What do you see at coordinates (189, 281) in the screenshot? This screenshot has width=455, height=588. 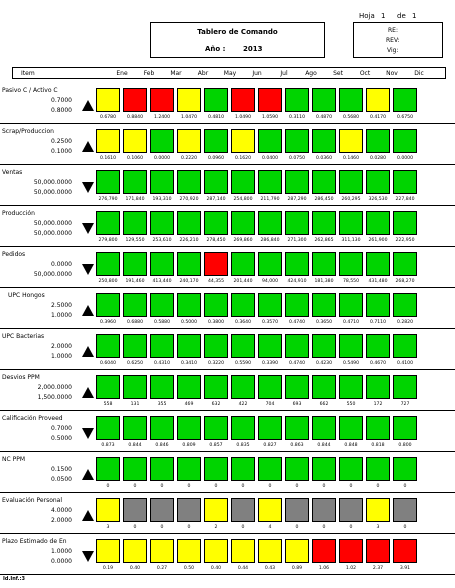 I see `monthly-value: 240,170` at bounding box center [189, 281].